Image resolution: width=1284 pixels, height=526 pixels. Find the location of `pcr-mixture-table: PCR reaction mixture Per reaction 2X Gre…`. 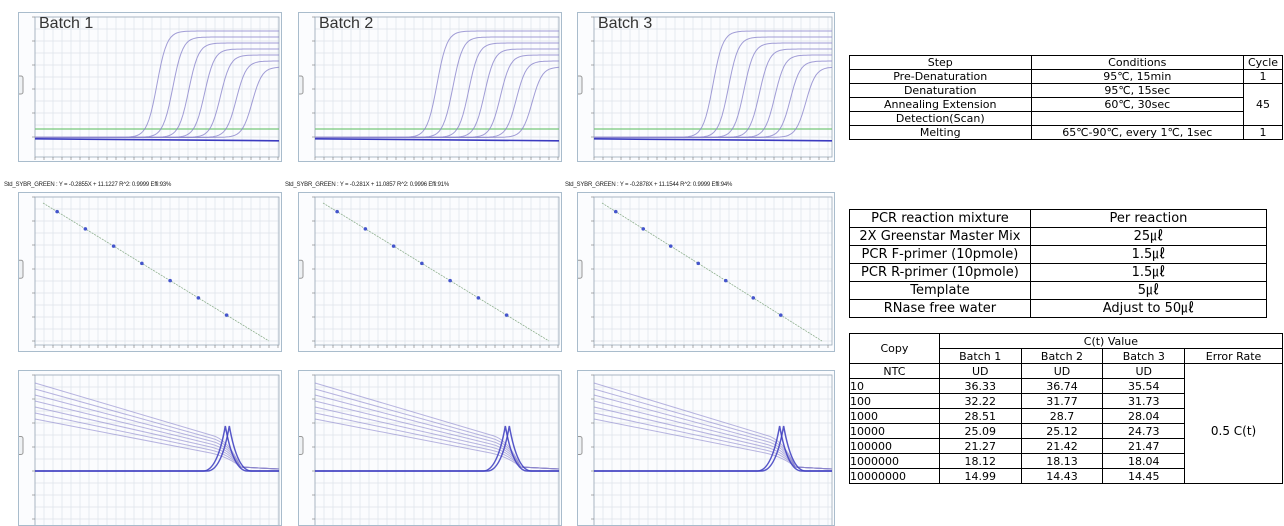

pcr-mixture-table: PCR reaction mixture Per reaction 2X Gre… is located at coordinates (1058, 263).